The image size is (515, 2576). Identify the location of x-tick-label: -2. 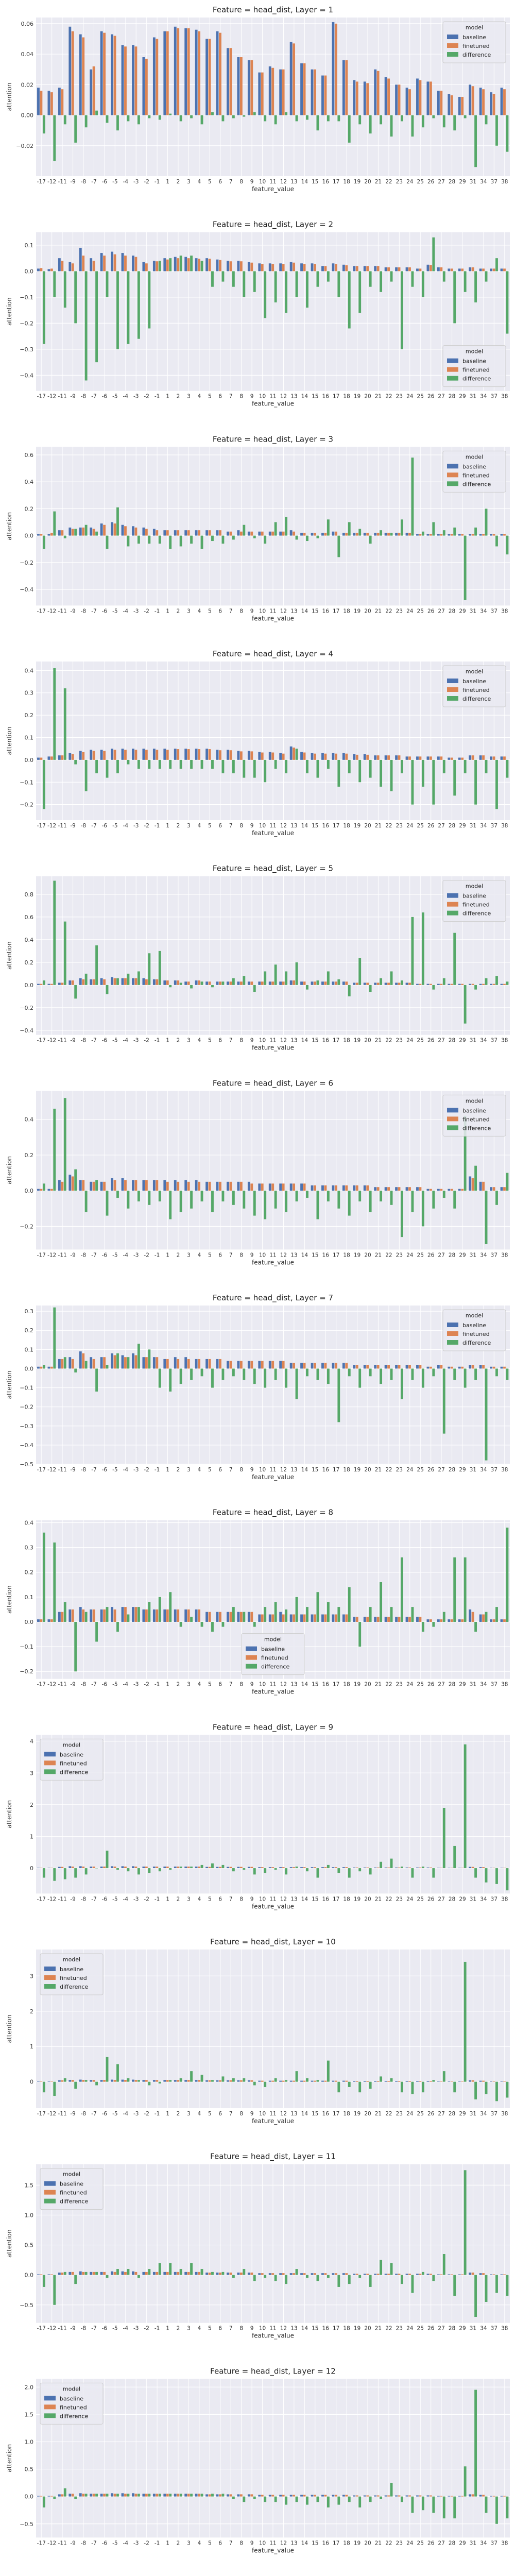
(146, 1685).